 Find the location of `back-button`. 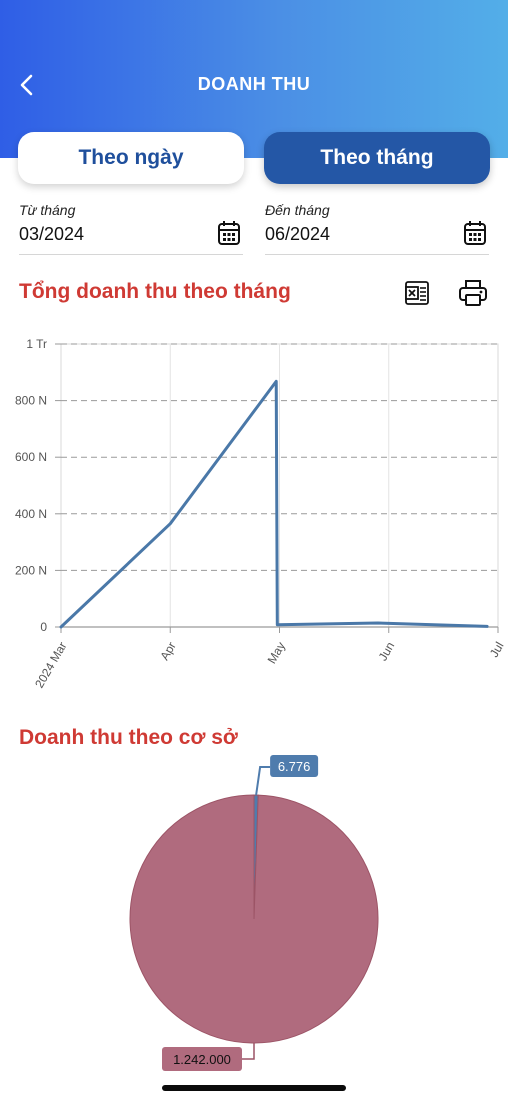

back-button is located at coordinates (27, 85).